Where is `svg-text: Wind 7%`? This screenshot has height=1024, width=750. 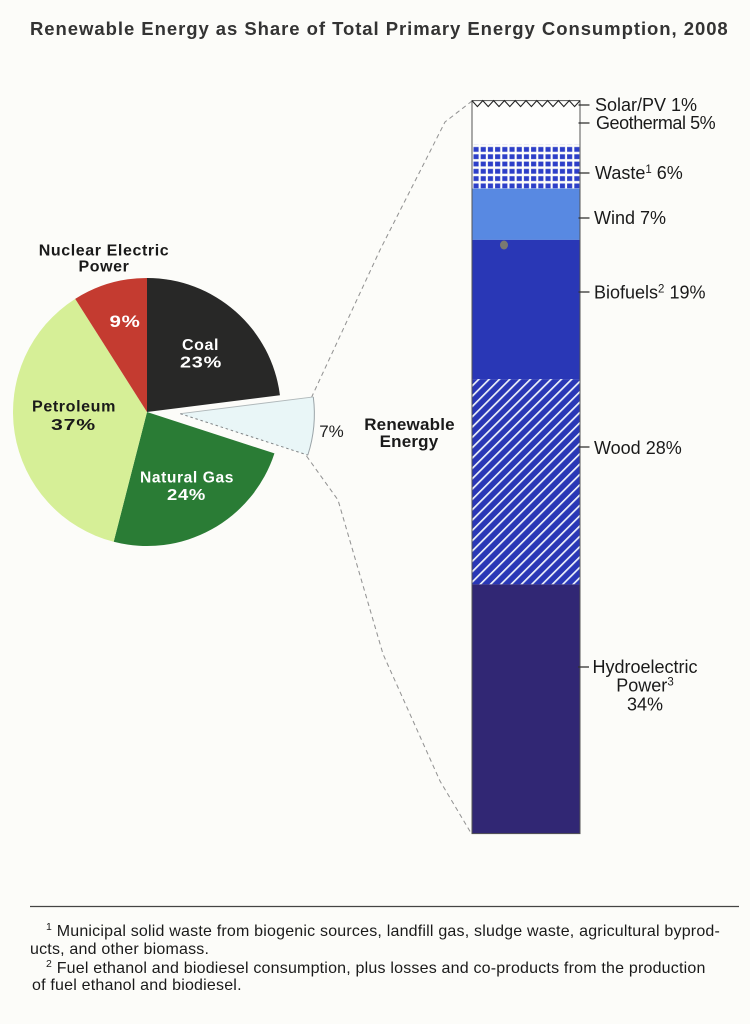 svg-text: Wind 7% is located at coordinates (630, 218).